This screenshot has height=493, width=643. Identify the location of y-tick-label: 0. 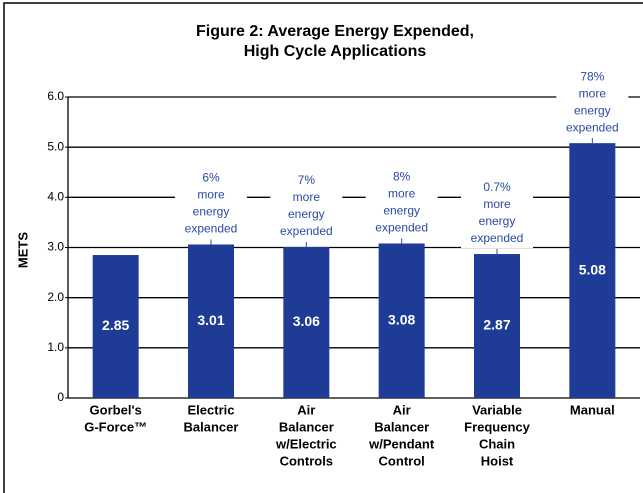
(60, 397).